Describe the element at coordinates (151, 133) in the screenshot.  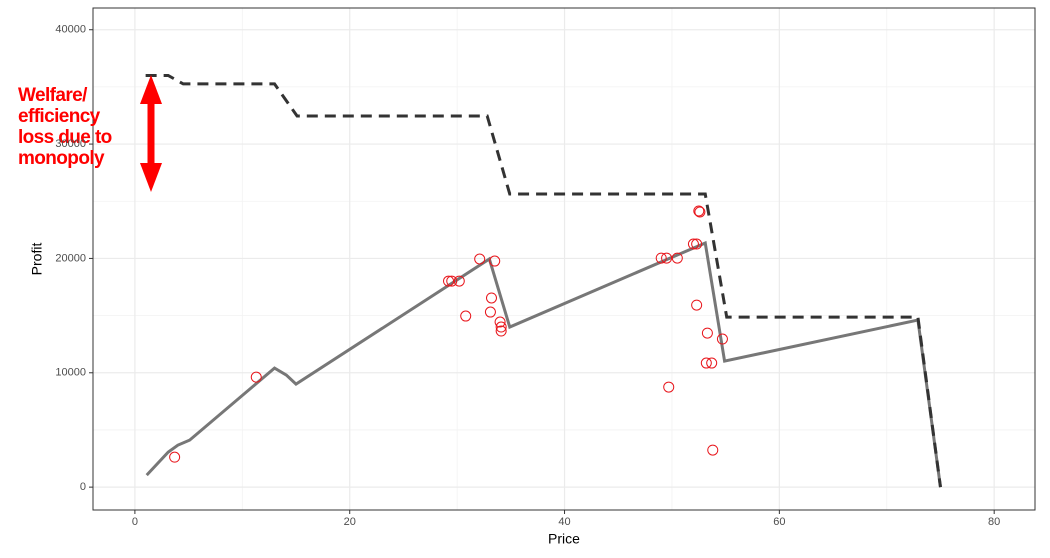
I see `welfare-arrow` at that location.